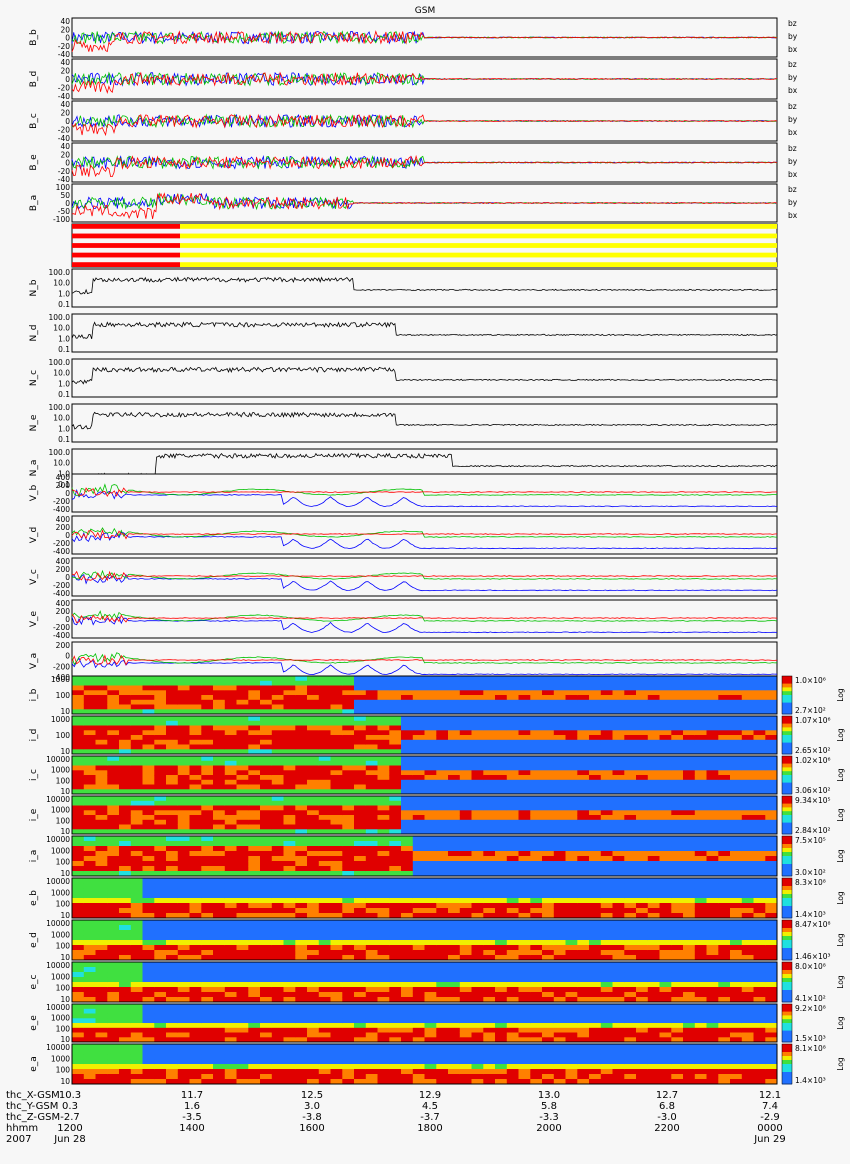  Describe the element at coordinates (810, 710) in the screenshot. I see `colorbar-min-label: 2.7×10²` at that location.